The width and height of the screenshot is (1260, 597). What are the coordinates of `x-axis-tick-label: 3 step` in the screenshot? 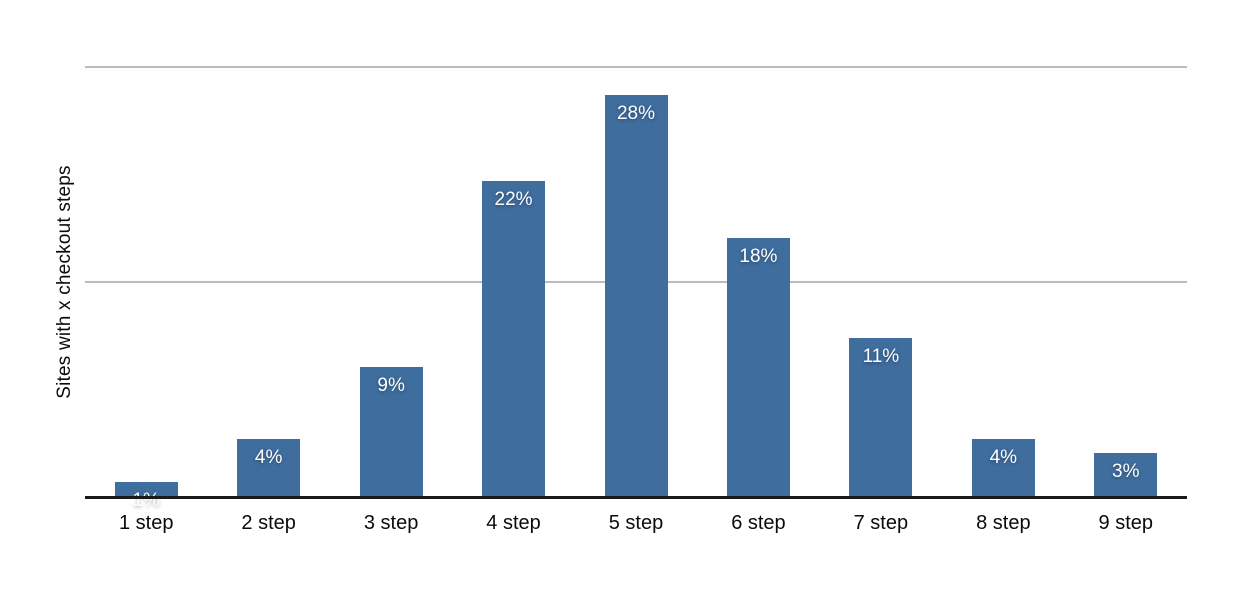 It's located at (391, 523).